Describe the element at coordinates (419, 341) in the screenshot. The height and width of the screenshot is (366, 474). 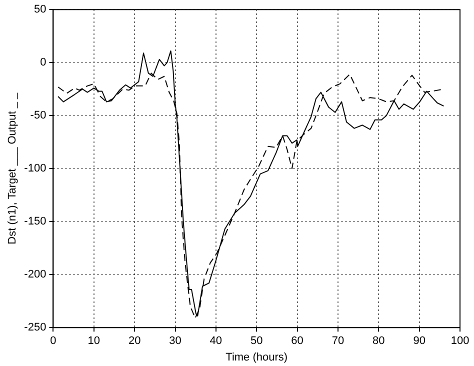
I see `x-tick-label: 90` at that location.